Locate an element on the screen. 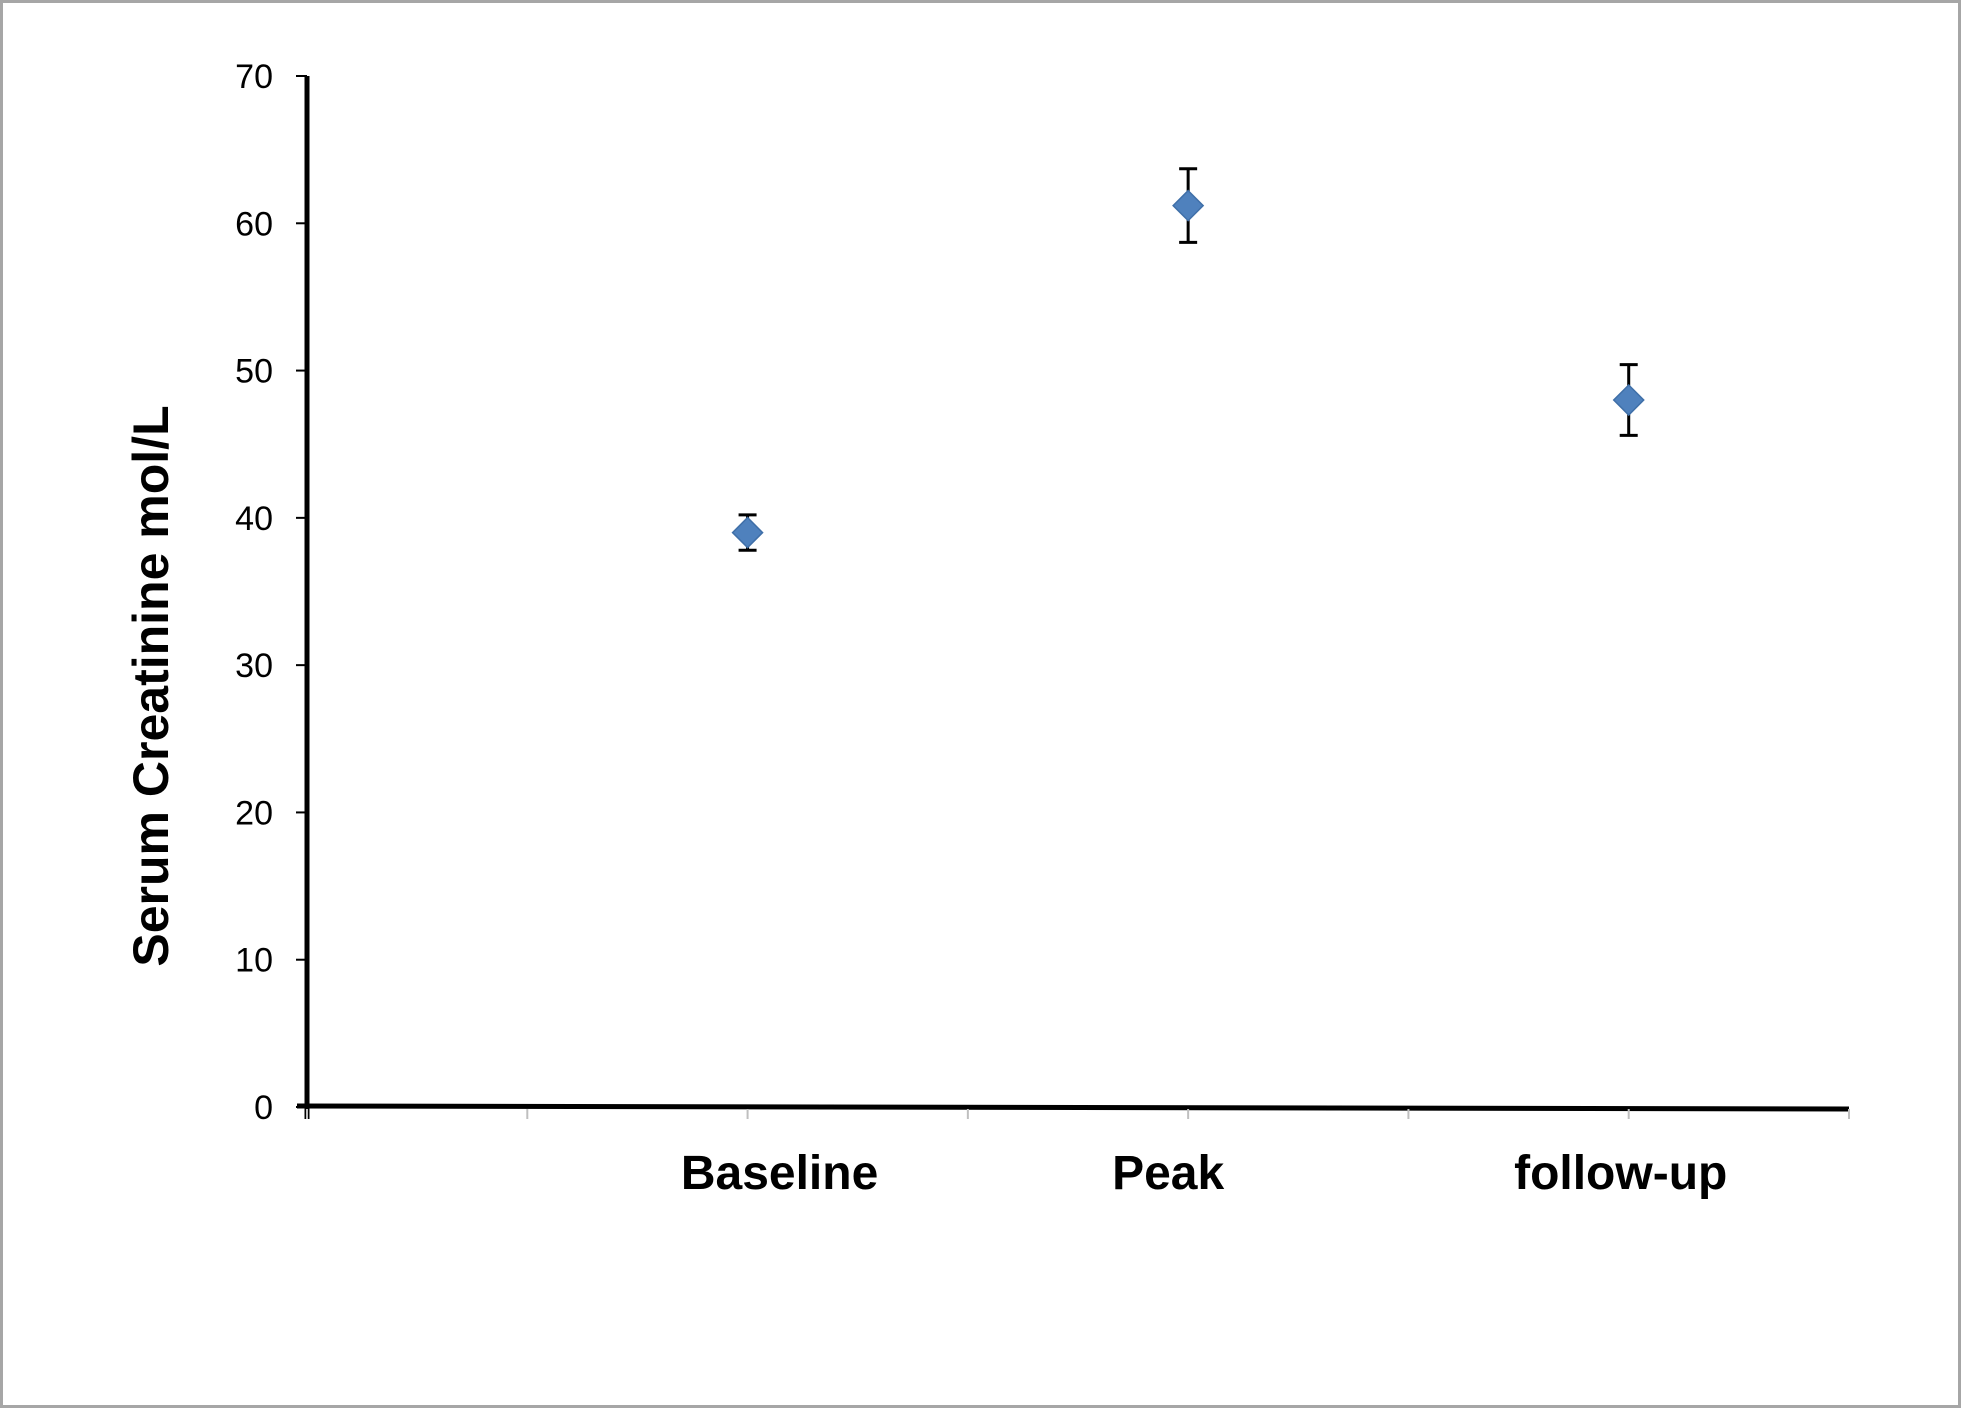 The image size is (1961, 1411). x-axis-ticks is located at coordinates (1078, 1114).